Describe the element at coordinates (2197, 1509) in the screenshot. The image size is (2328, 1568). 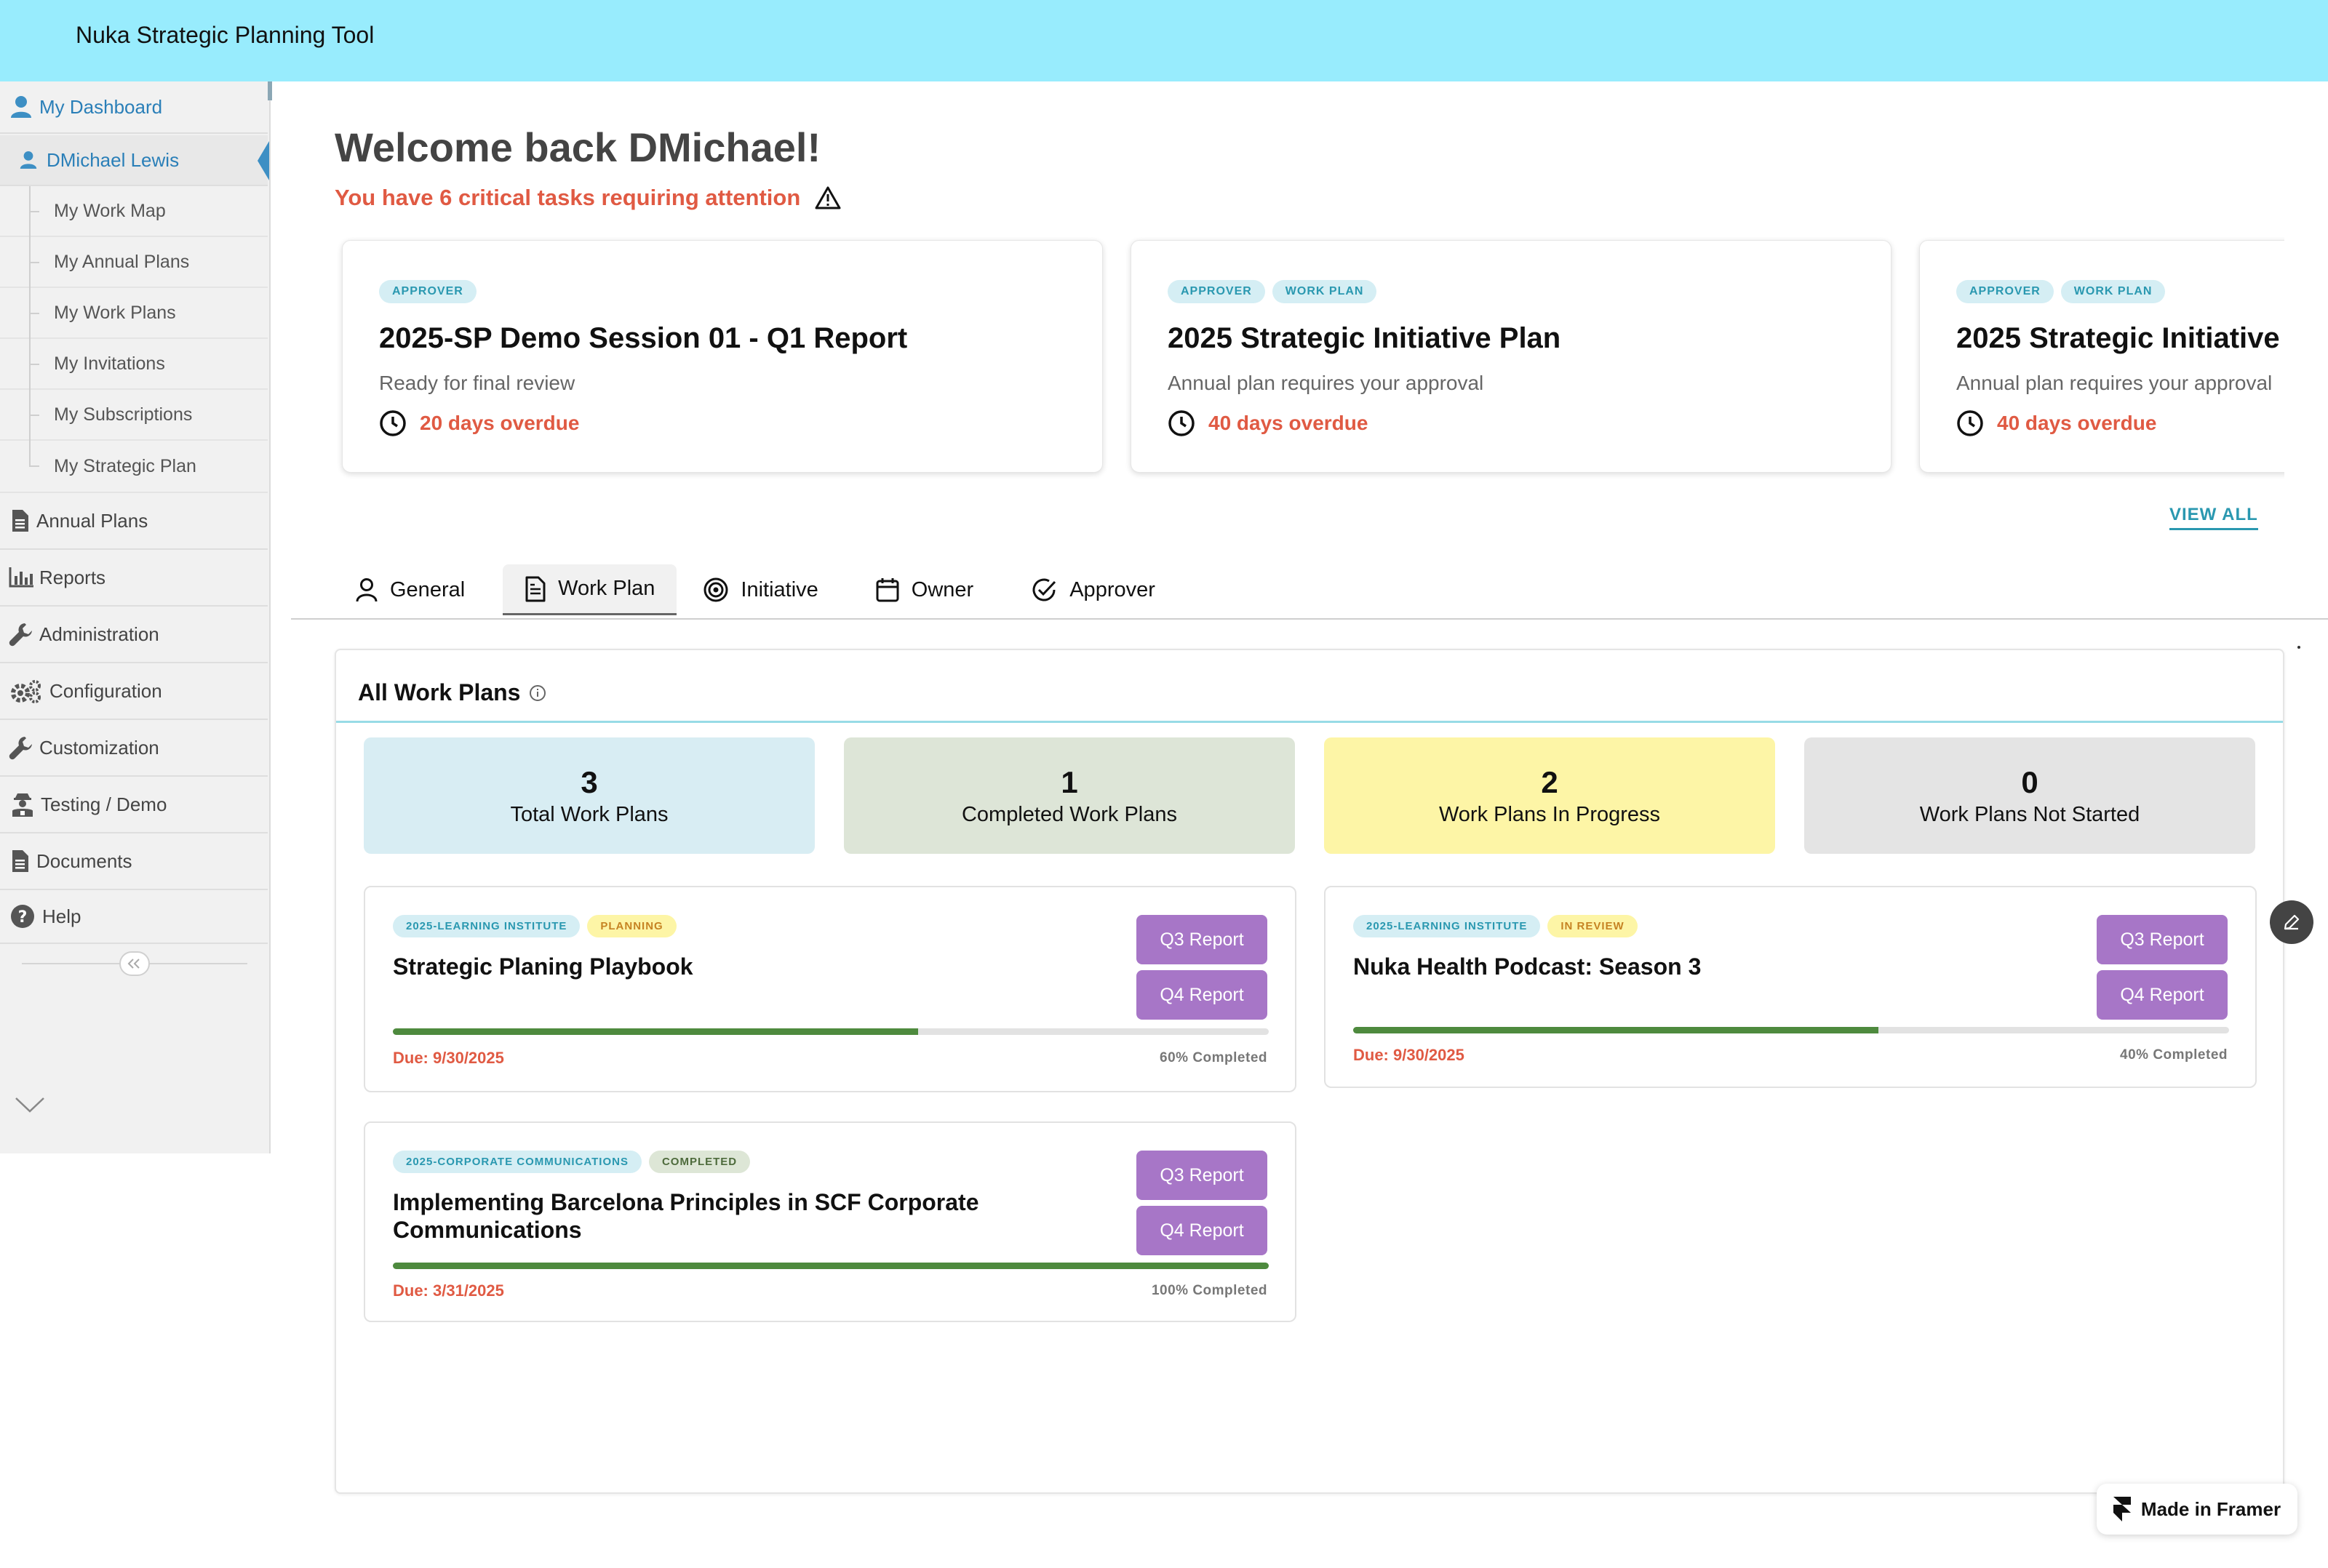
I see `made-in-framer-badge: Made in Framer` at that location.